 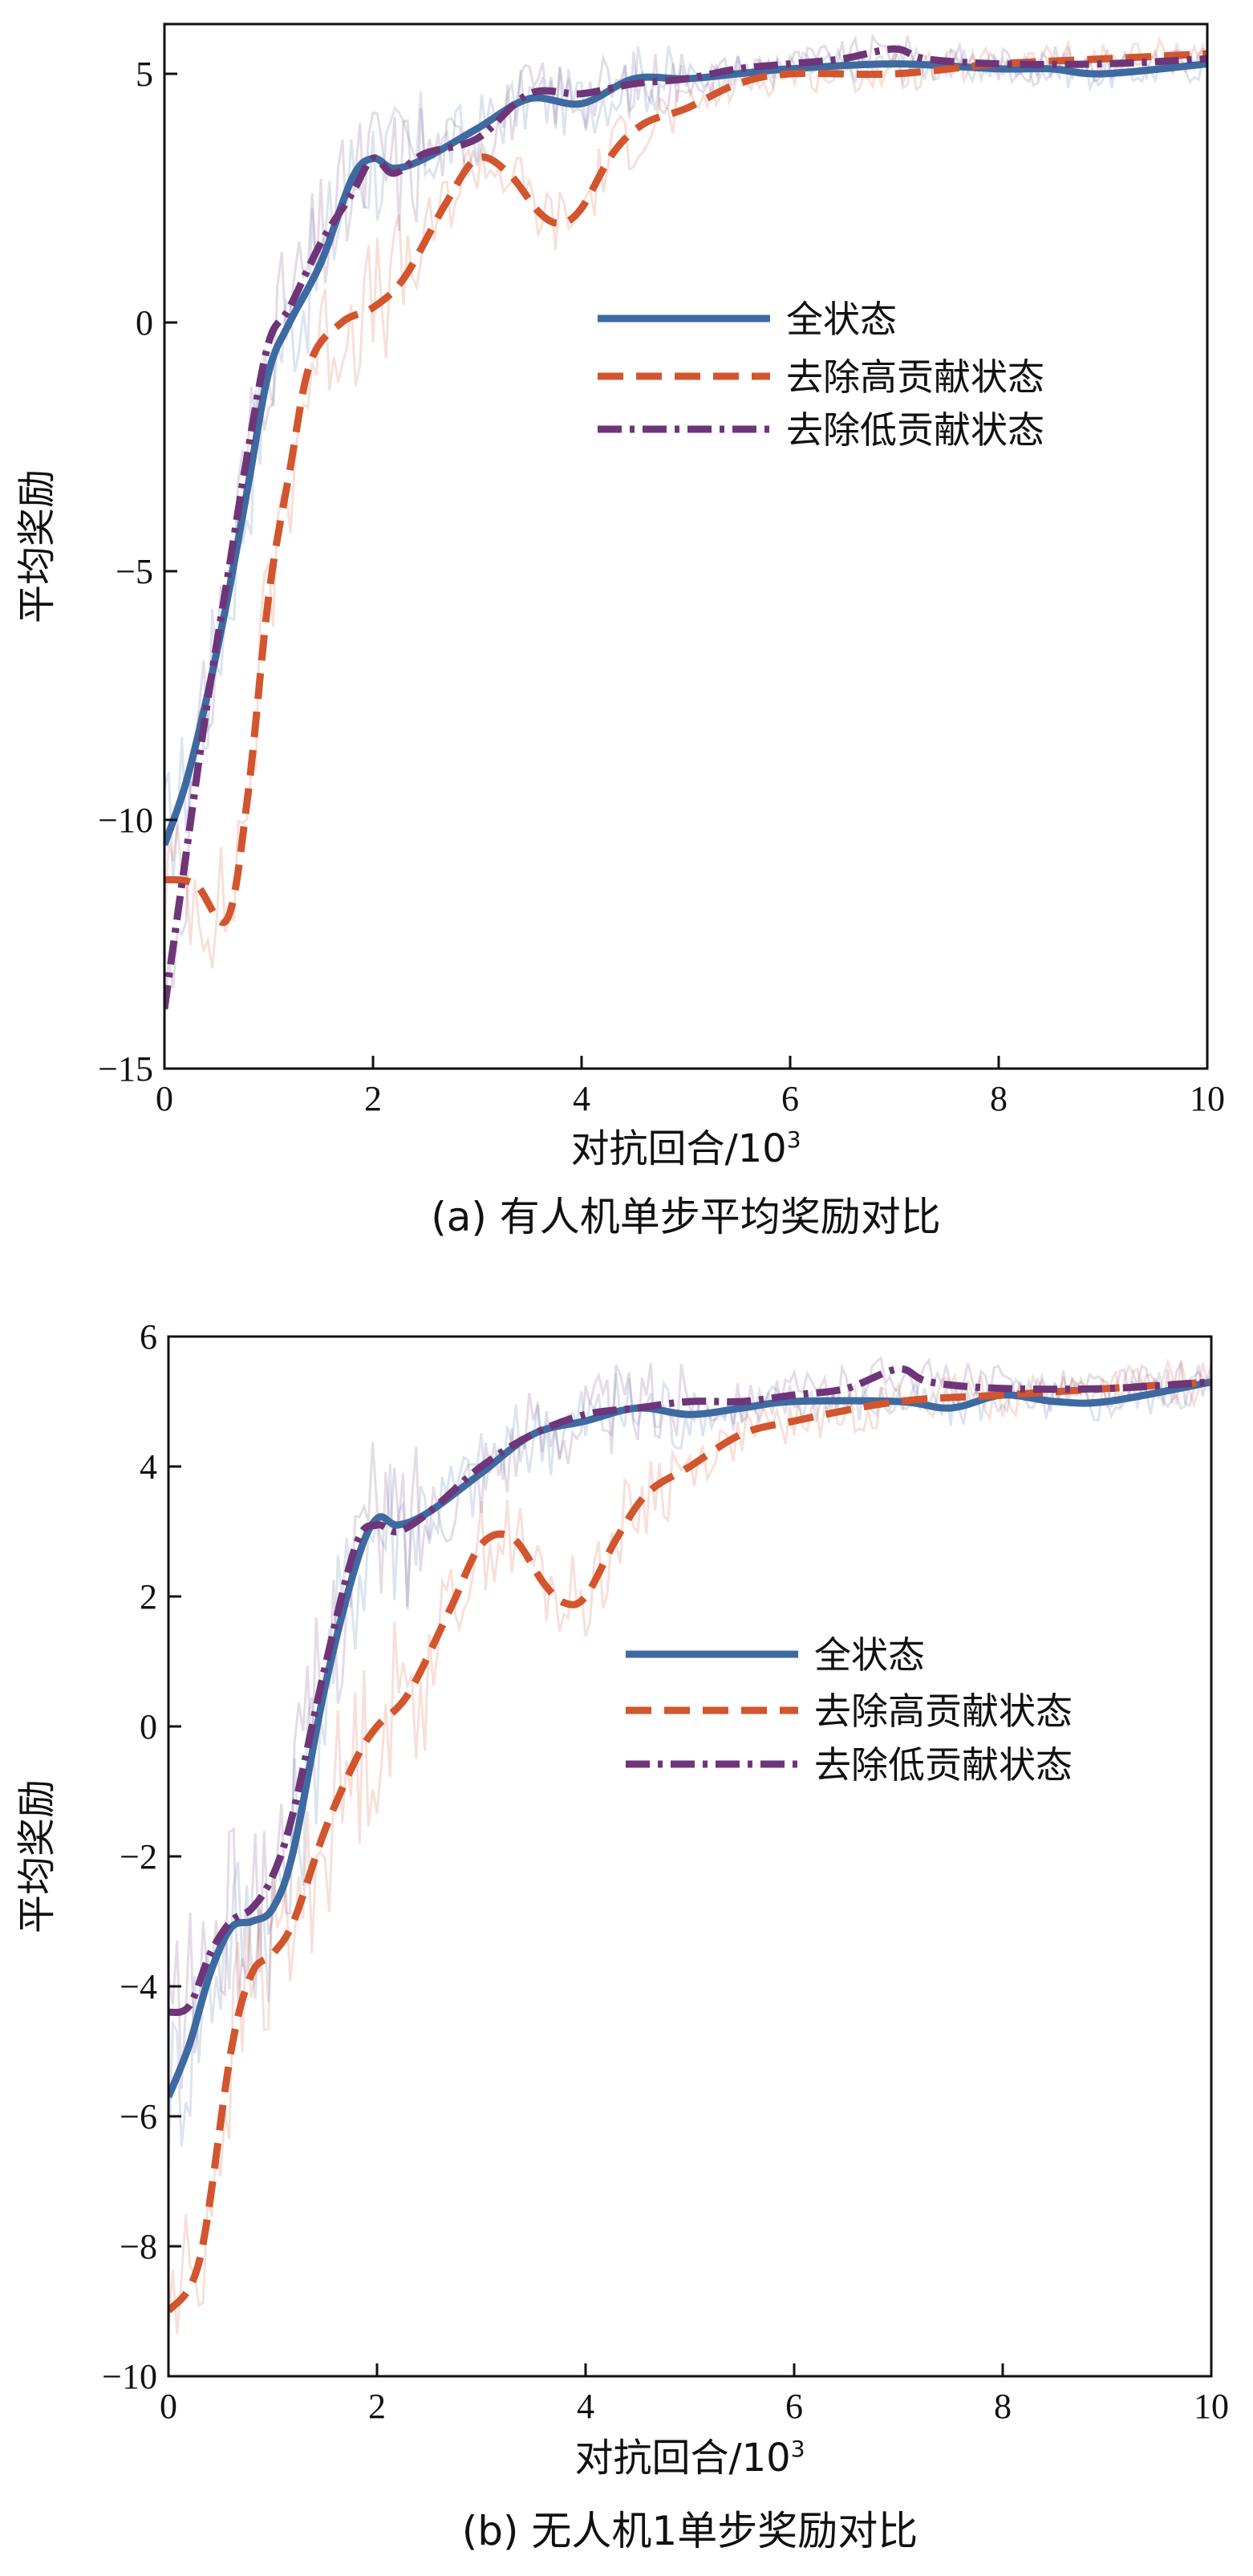 What do you see at coordinates (1207, 1098) in the screenshot?
I see `x-tick-label-a: 10` at bounding box center [1207, 1098].